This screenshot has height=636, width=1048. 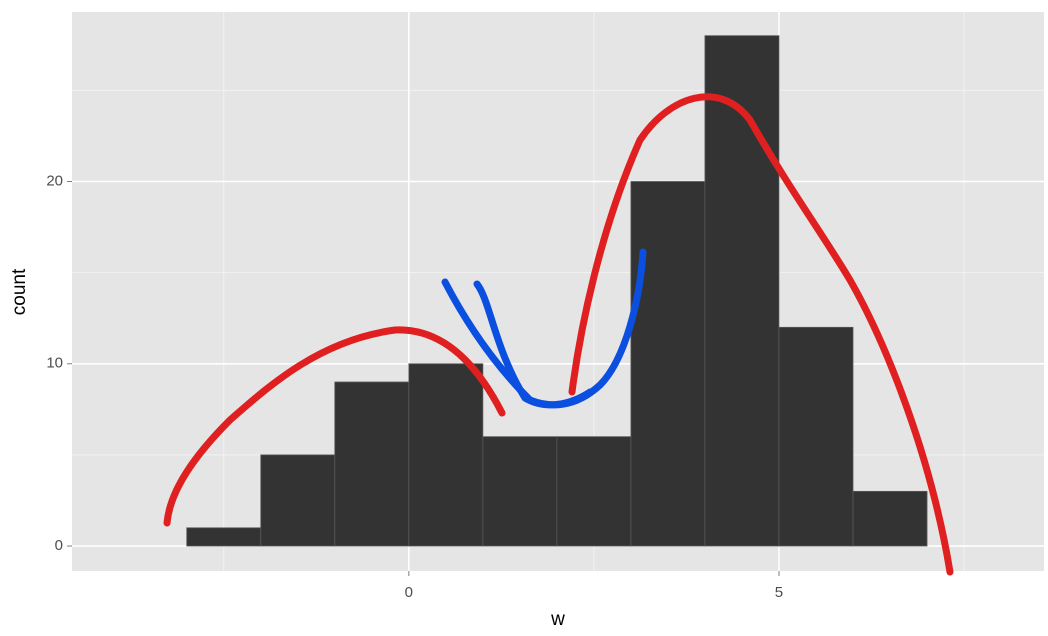 What do you see at coordinates (54, 363) in the screenshot?
I see `y-tick-label: 10` at bounding box center [54, 363].